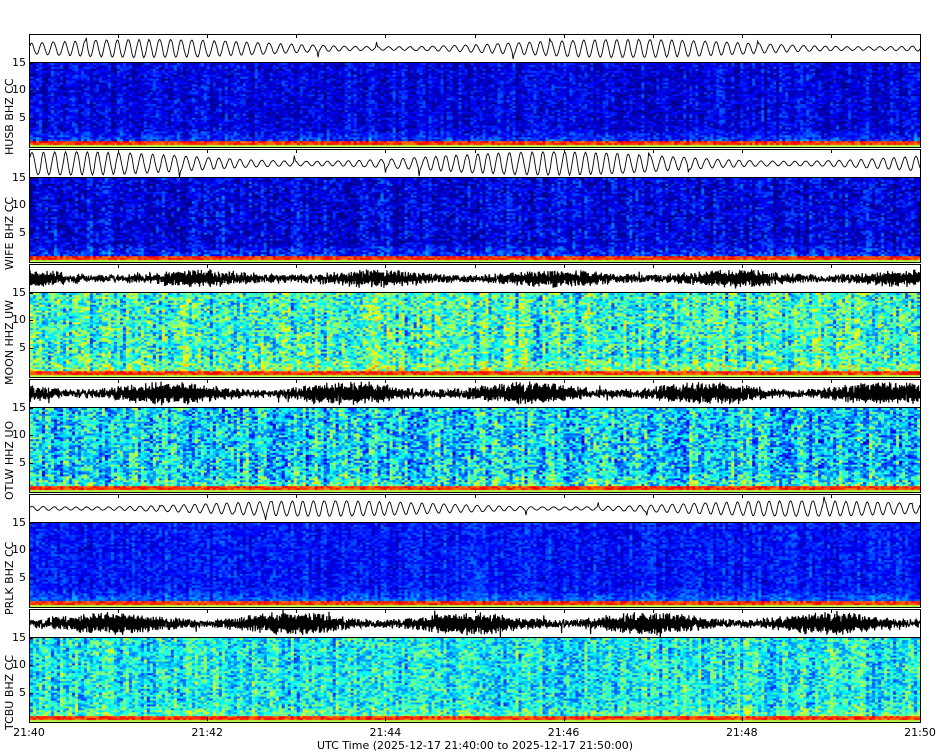 Image resolution: width=950 pixels, height=756 pixels. Describe the element at coordinates (207, 732) in the screenshot. I see `x-tick-label: 21:42` at that location.